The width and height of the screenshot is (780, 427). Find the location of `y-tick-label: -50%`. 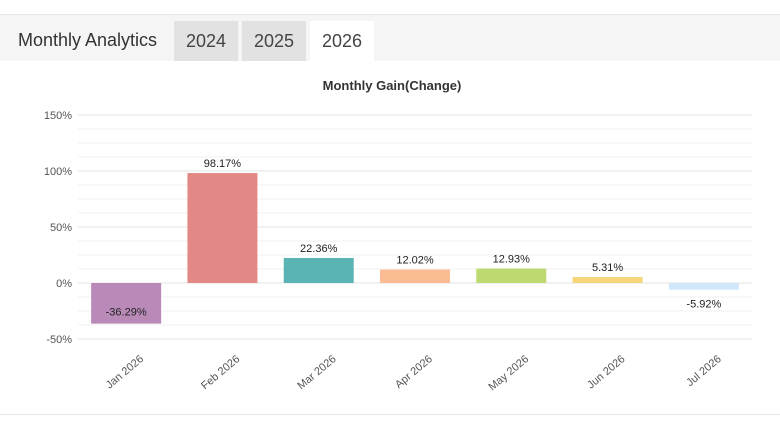

y-tick-label: -50% is located at coordinates (59, 340).